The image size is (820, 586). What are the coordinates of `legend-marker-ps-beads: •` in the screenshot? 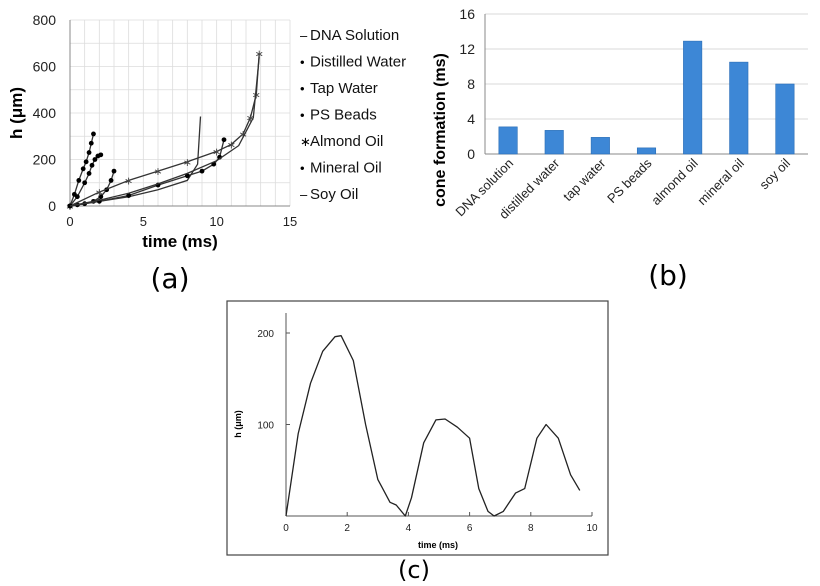 It's located at (302, 115).